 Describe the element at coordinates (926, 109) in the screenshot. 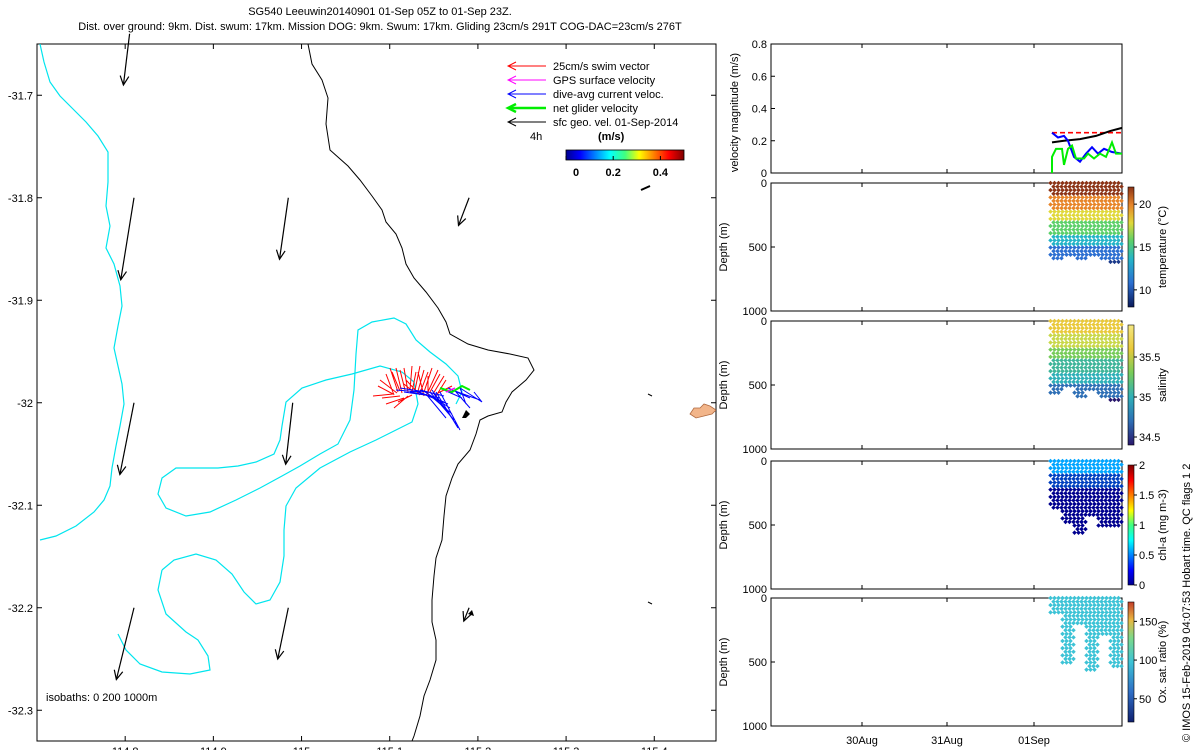

I see `velocity-panel: 0 0.2 0.4 0.6 0.8 velocity magnitude (m/s)` at that location.